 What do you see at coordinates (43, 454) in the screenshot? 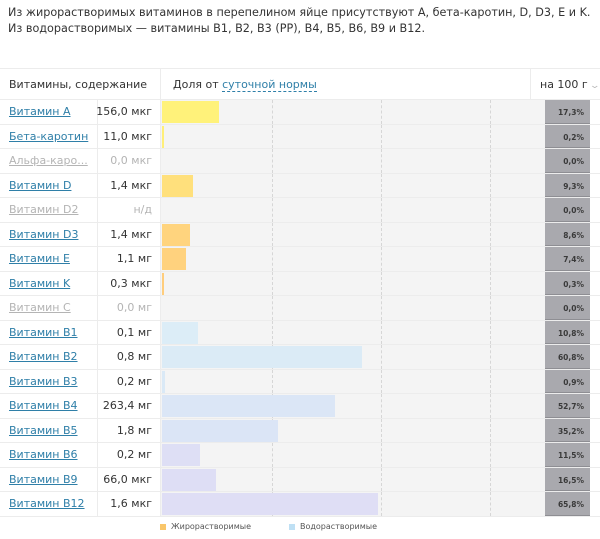
I see `vitamin-link: Витамин B6` at bounding box center [43, 454].